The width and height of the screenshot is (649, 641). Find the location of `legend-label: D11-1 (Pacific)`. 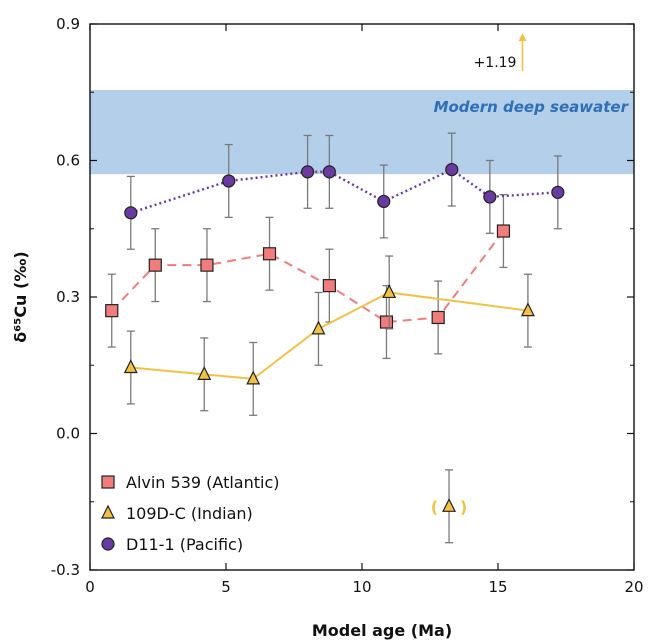

legend-label: D11-1 (Pacific) is located at coordinates (184, 544).